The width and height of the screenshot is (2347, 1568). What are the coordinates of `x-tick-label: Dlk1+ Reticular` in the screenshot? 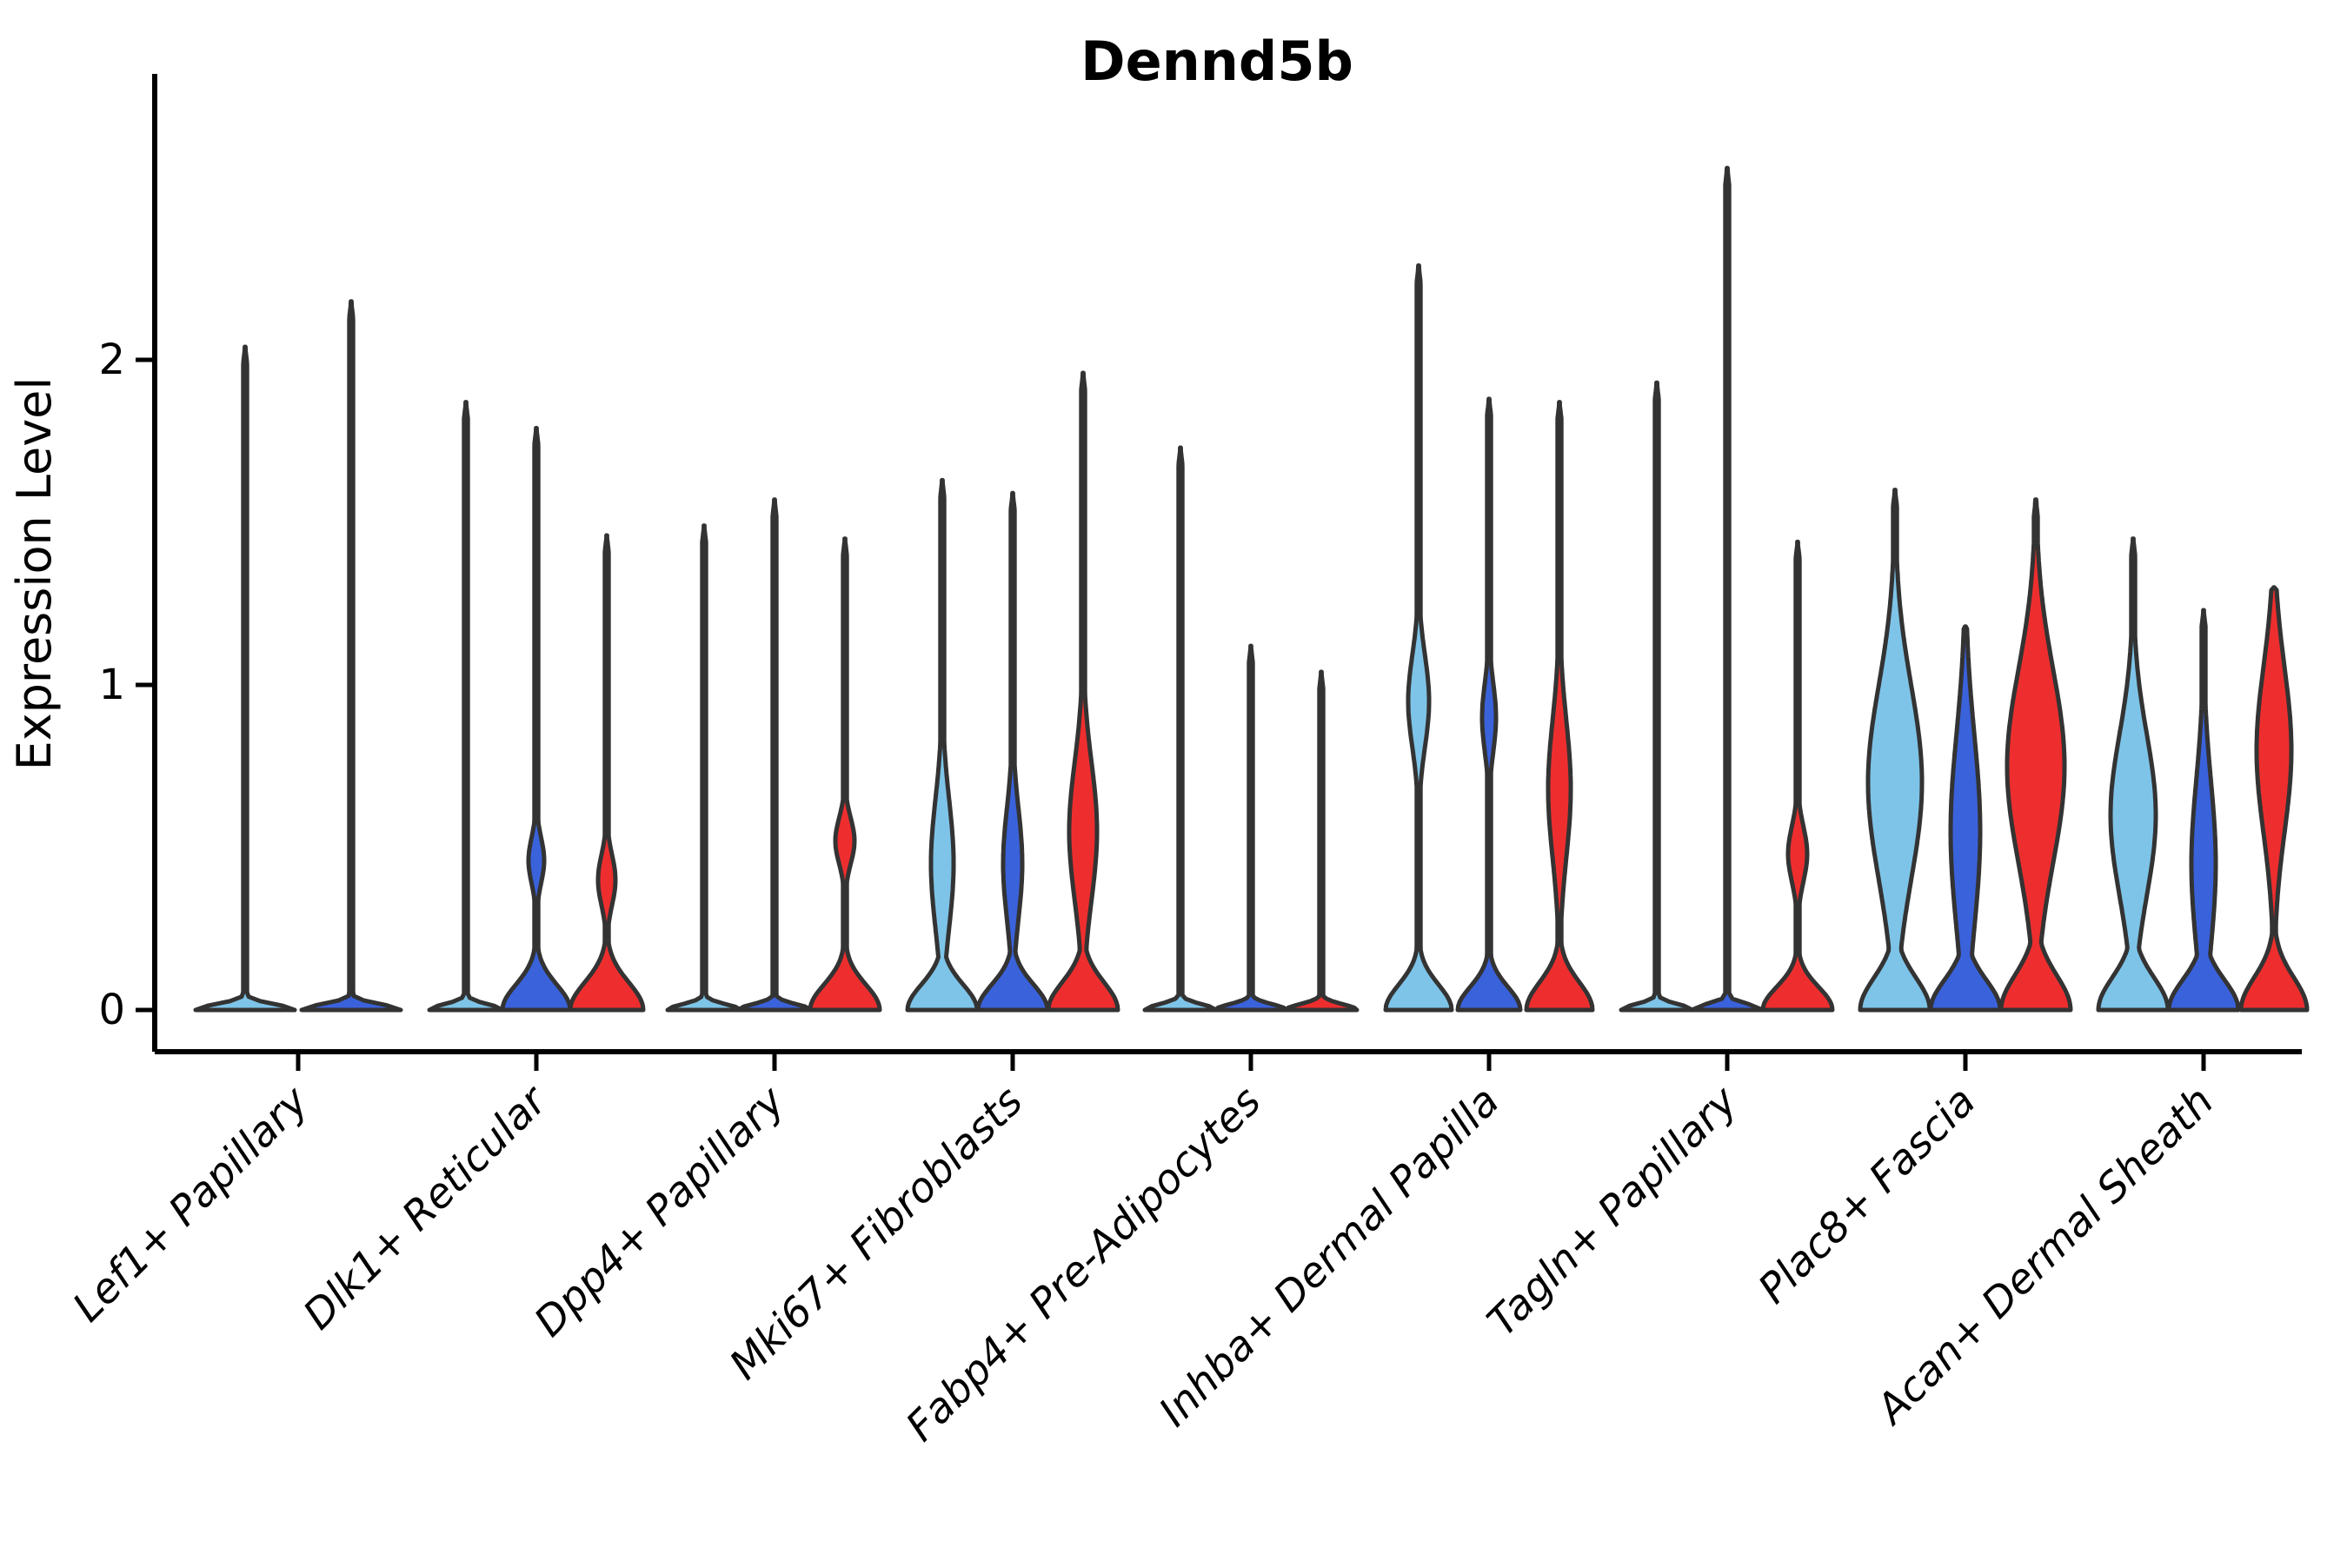 It's located at (426, 1207).